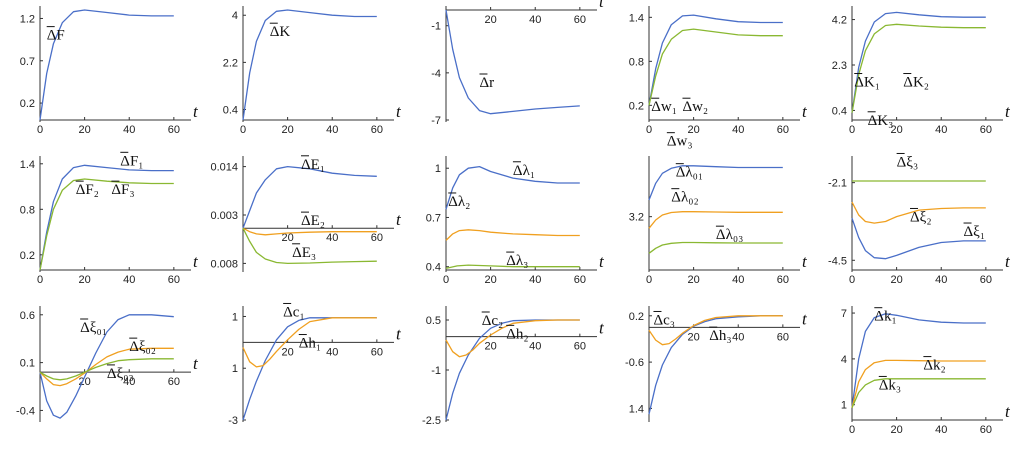 This screenshot has height=451, width=1018. Describe the element at coordinates (844, 314) in the screenshot. I see `y-tick-label: 7` at that location.